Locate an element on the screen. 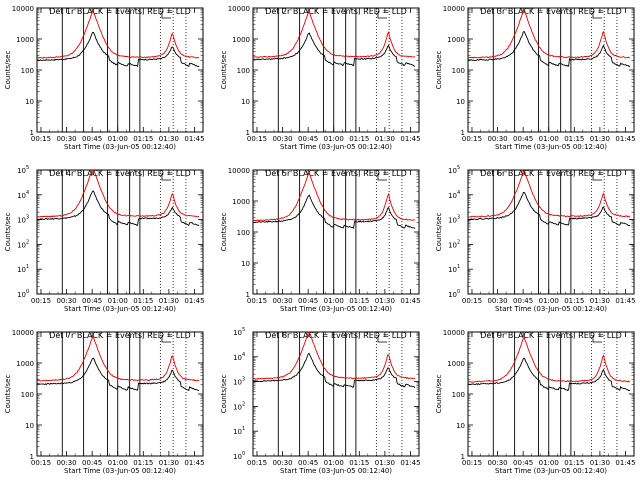 The image size is (640, 485). panel-title: Det 8r BLACK = Events, RED = LLD is located at coordinates (336, 335).